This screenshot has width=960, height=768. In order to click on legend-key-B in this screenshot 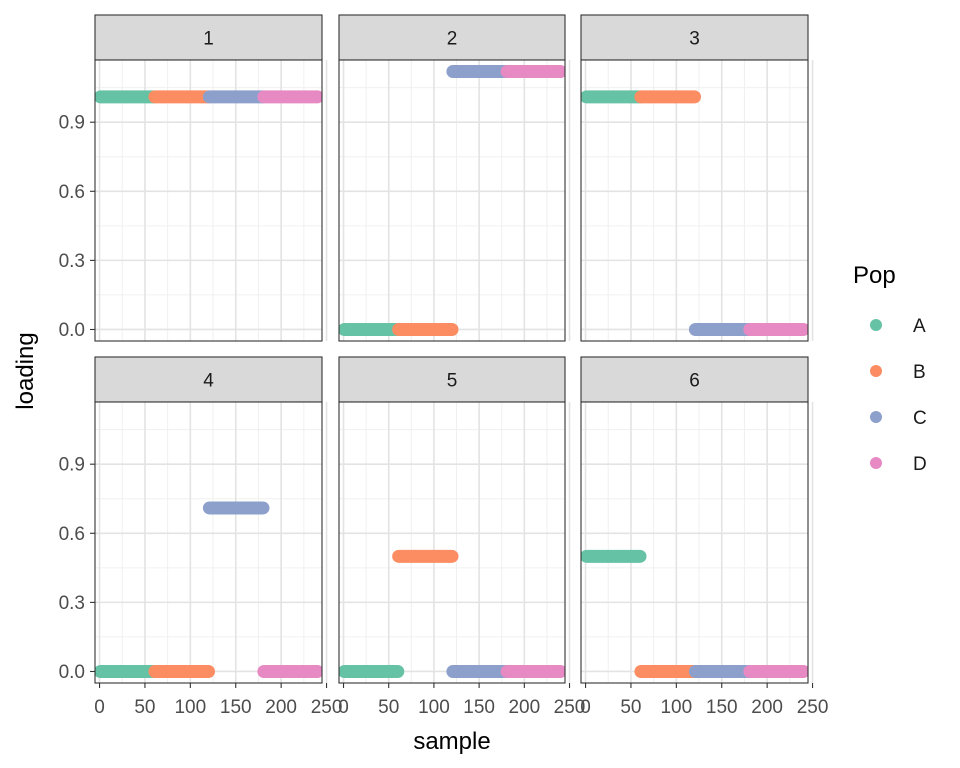, I will do `click(876, 371)`.